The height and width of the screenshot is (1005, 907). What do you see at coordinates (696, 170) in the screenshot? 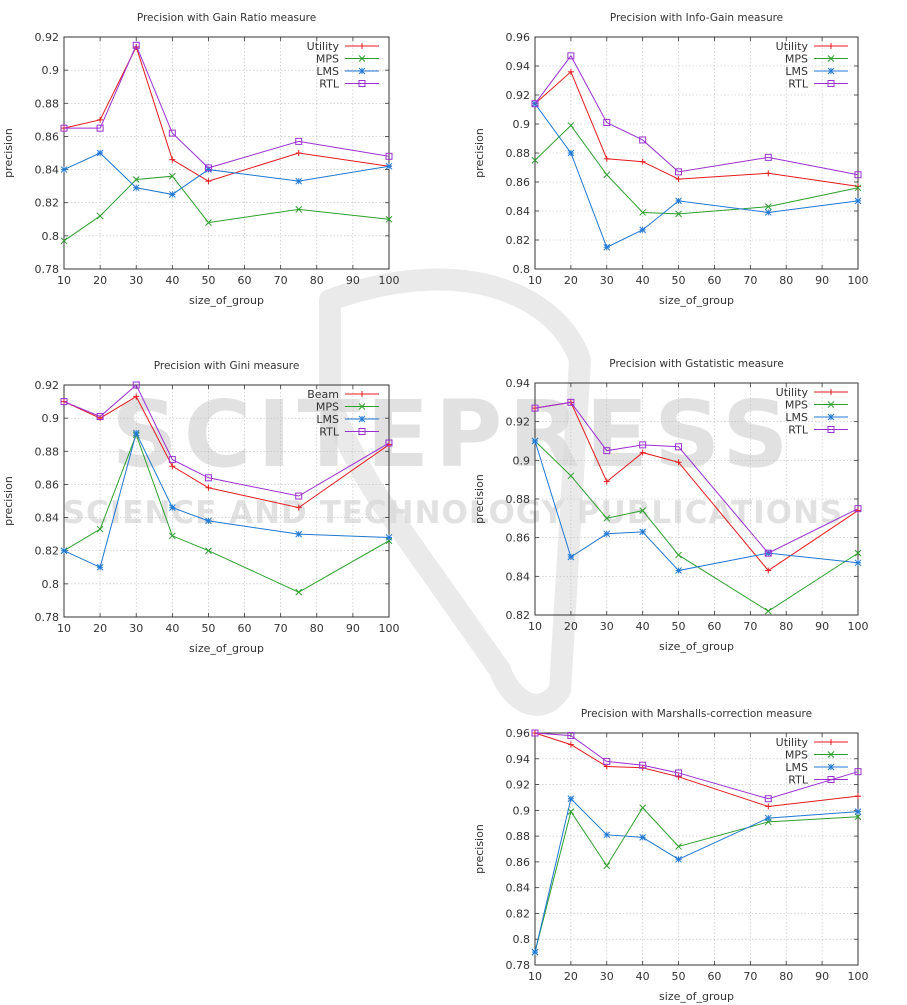
I see `series-mps` at bounding box center [696, 170].